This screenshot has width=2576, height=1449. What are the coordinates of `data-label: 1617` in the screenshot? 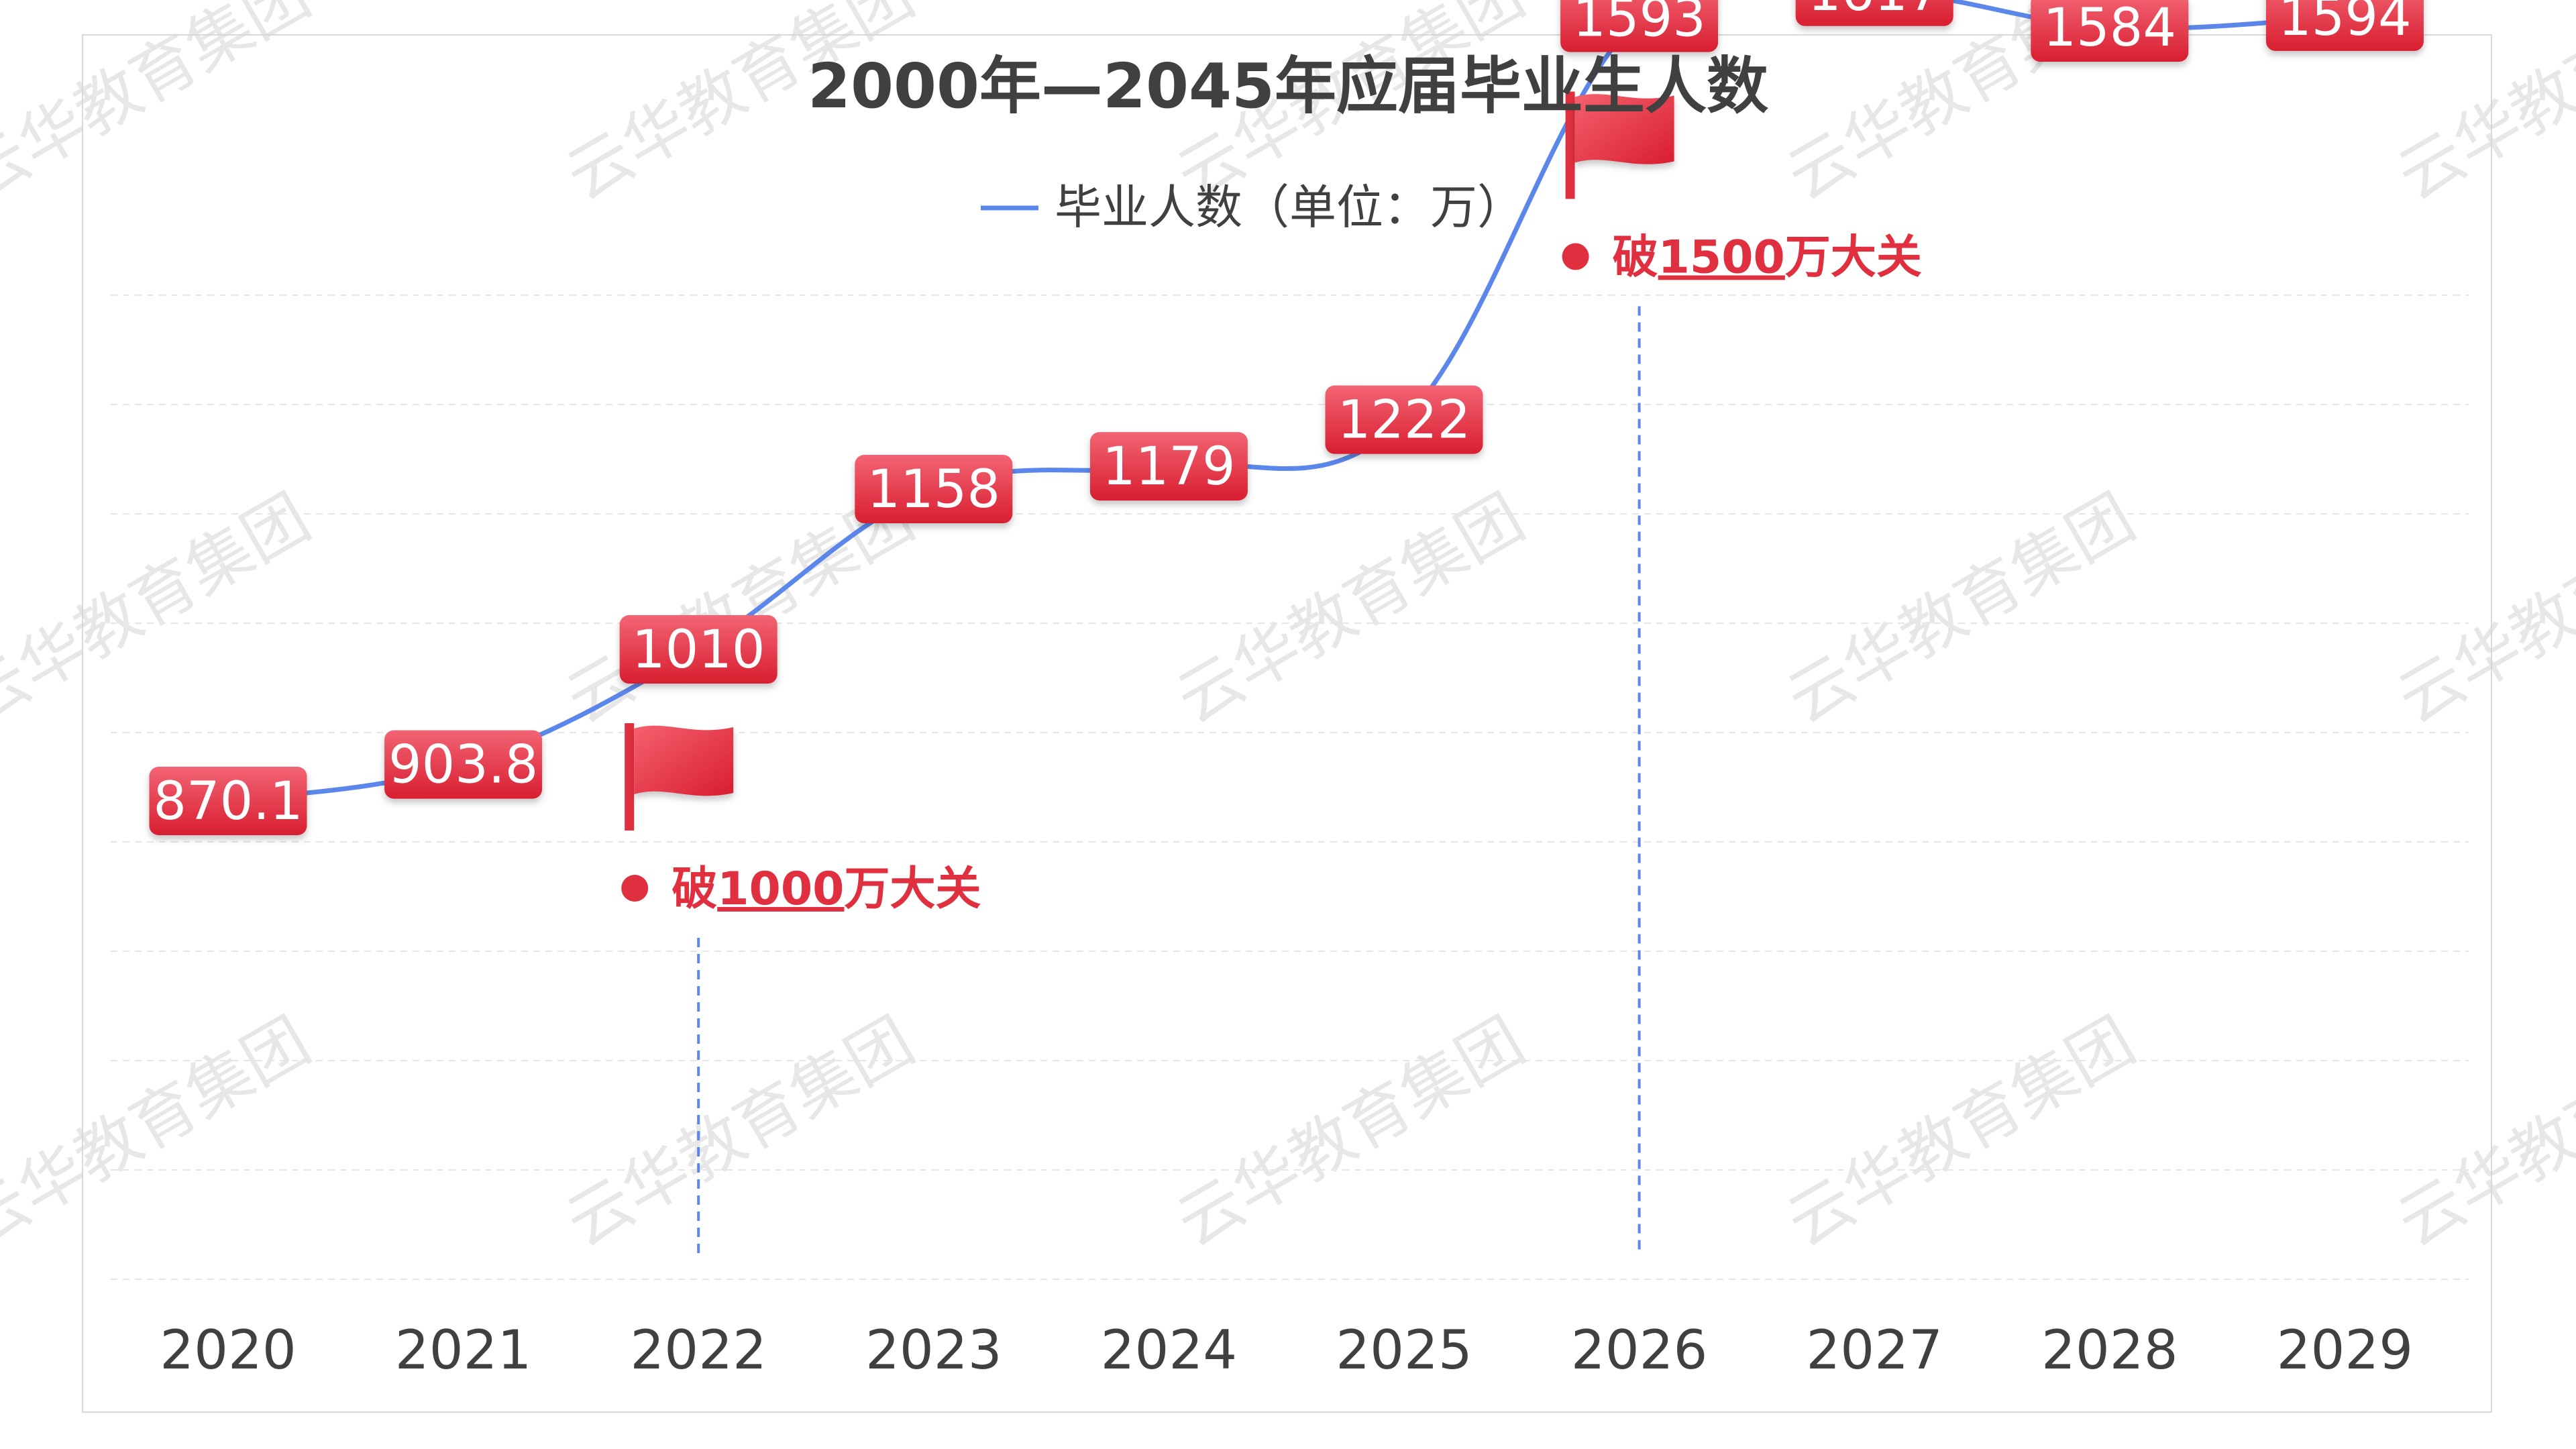 It's located at (1874, 13).